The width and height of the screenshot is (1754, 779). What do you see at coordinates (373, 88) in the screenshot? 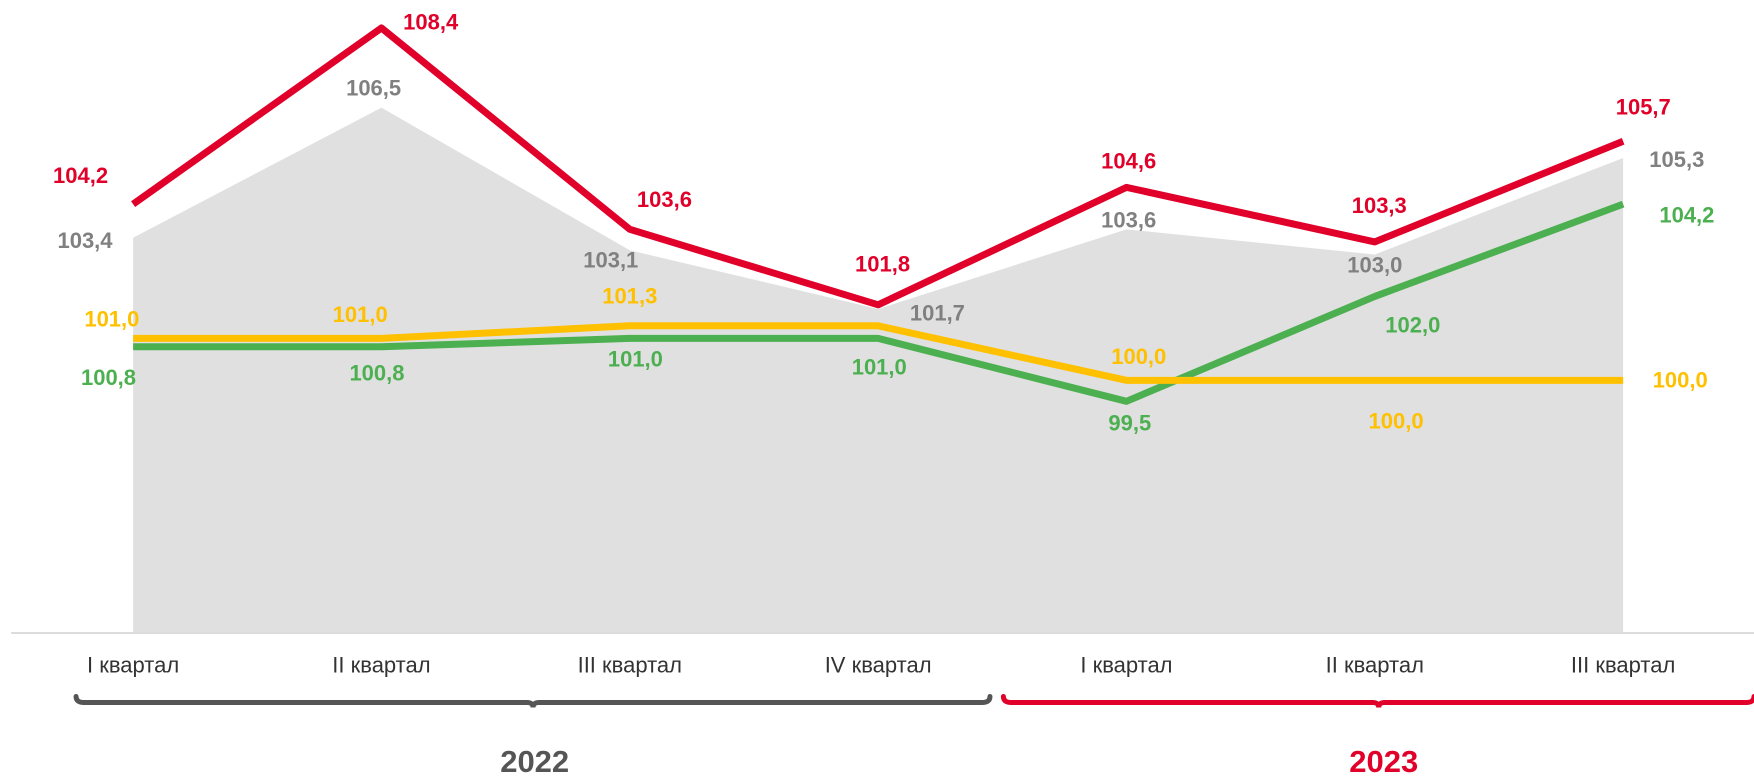
I see `value-label: 106,5` at bounding box center [373, 88].